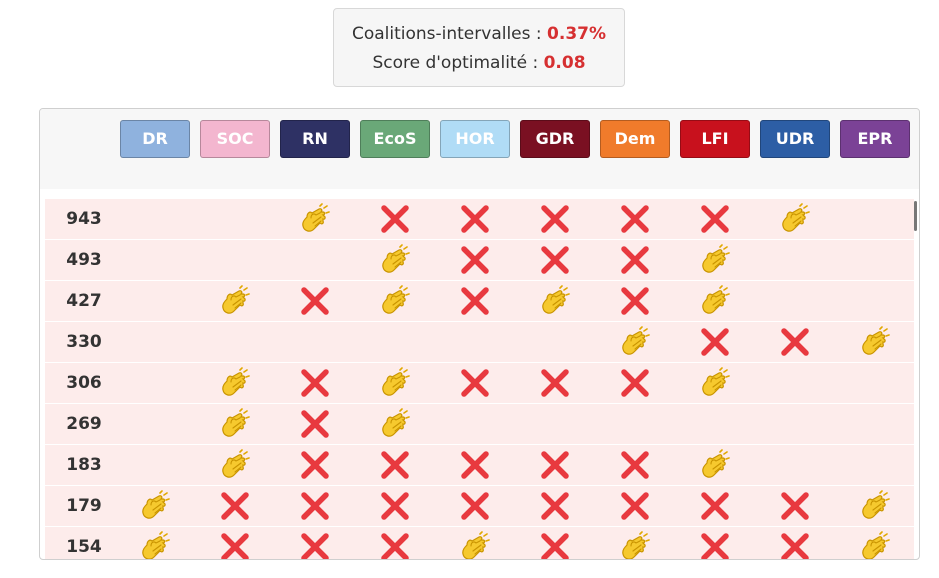 The image size is (939, 578). What do you see at coordinates (875, 139) in the screenshot?
I see `party-button-epr: EPR` at bounding box center [875, 139].